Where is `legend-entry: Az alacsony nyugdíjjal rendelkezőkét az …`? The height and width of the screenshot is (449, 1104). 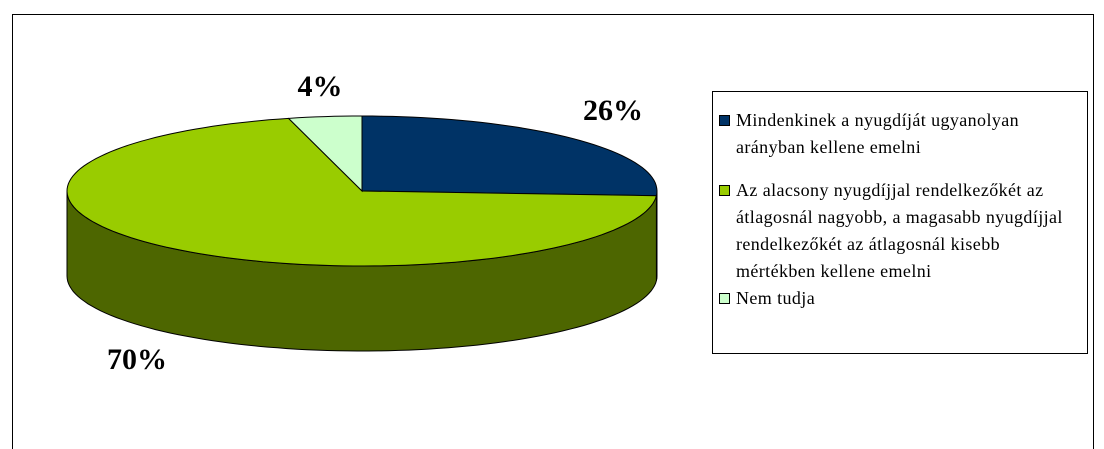 legend-entry: Az alacsony nyugdíjjal rendelkezőkét az … is located at coordinates (899, 231).